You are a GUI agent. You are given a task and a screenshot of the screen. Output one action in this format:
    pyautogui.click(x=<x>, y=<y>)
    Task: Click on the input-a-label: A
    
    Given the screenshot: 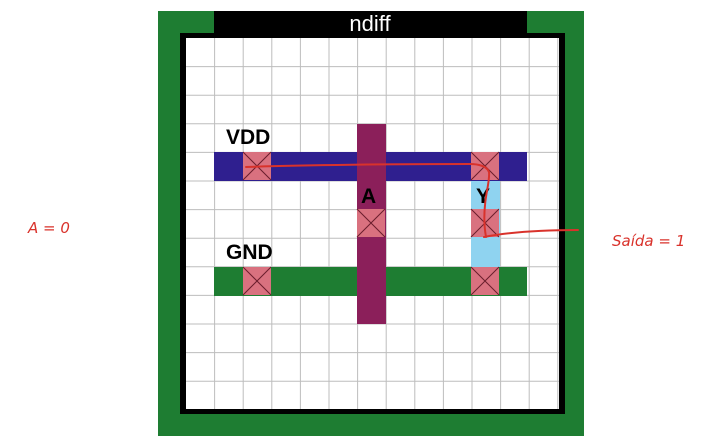 What is the action you would take?
    pyautogui.click(x=368, y=196)
    